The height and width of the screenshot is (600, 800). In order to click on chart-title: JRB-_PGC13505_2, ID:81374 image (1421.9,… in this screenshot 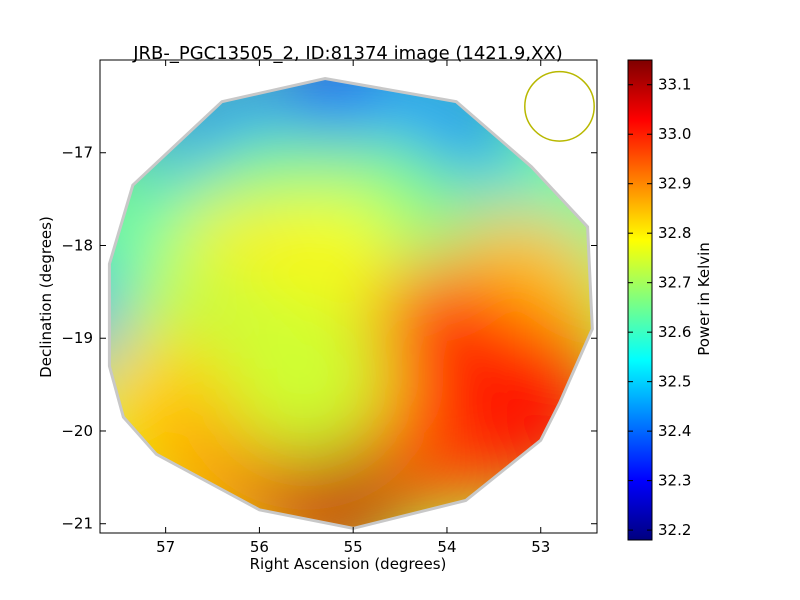, I will do `click(347, 53)`.